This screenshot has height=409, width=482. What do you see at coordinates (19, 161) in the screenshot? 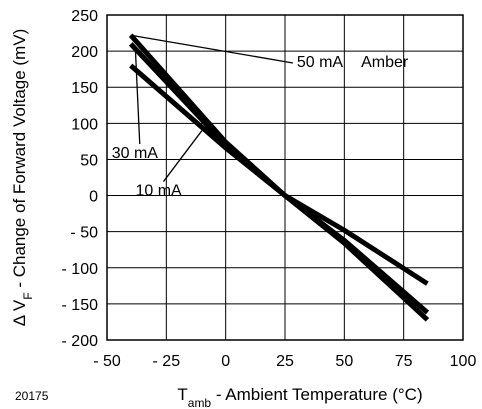
I see `y-axis-title-rest: - Change of Forward Voltage (mV)` at bounding box center [19, 161].